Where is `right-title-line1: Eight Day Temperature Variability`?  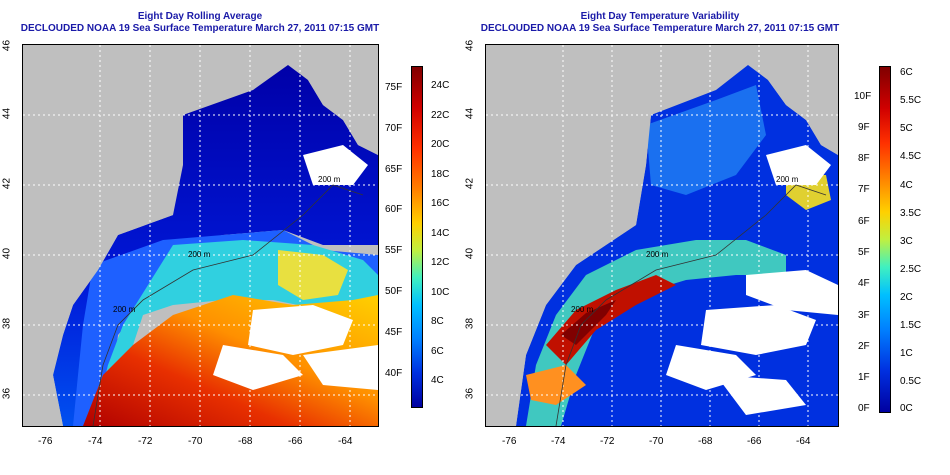
right-title-line1: Eight Day Temperature Variability is located at coordinates (660, 16).